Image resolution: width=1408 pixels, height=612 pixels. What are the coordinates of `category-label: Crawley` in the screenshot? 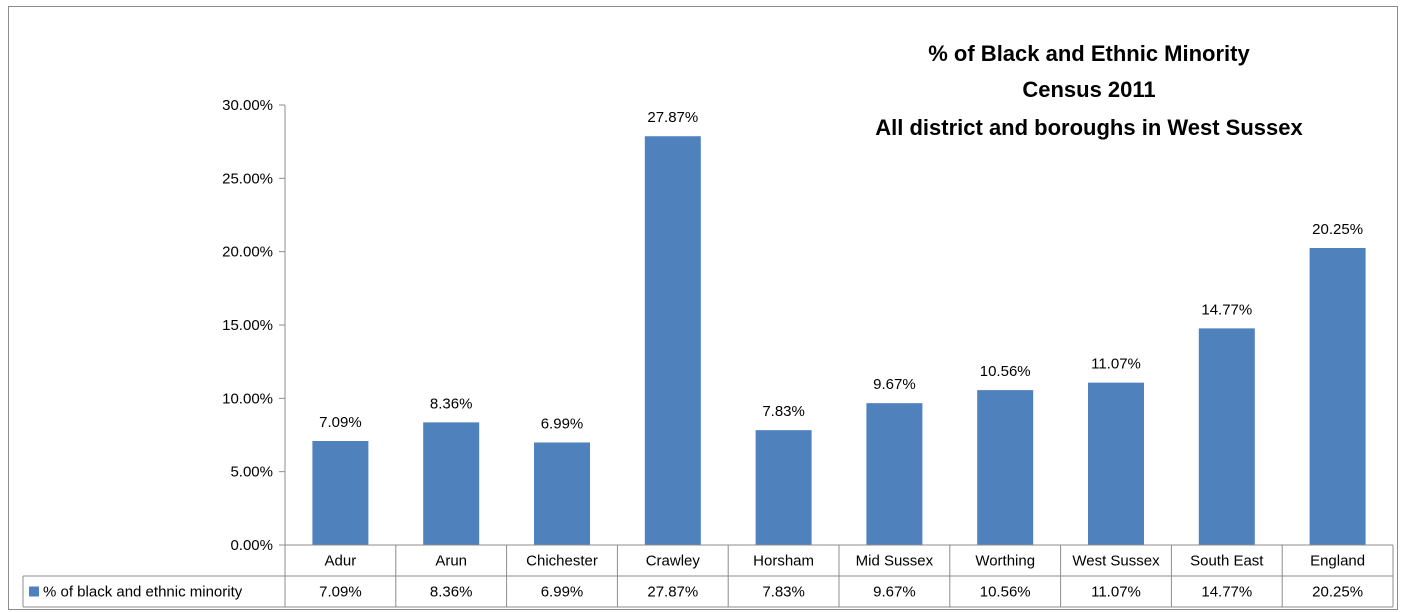 It's located at (673, 561).